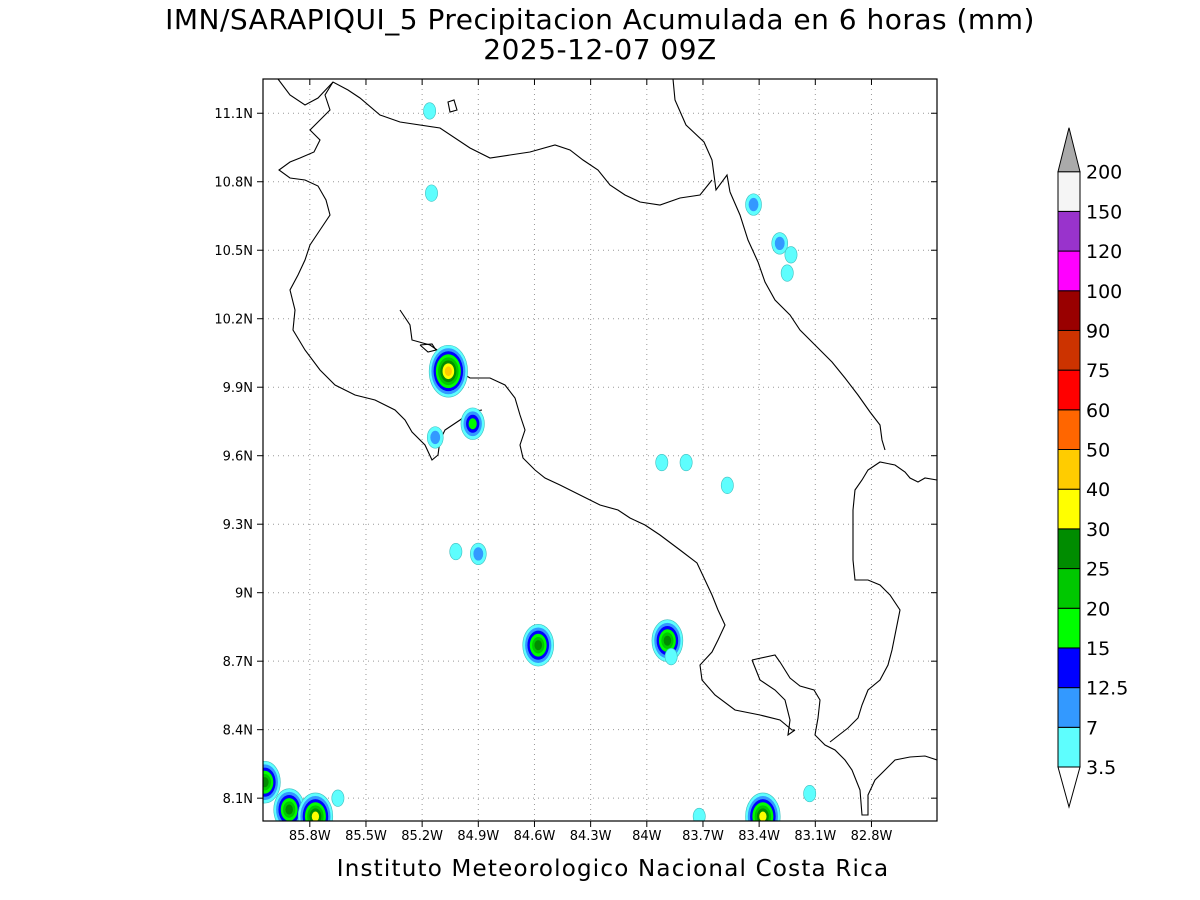  Describe the element at coordinates (238, 662) in the screenshot. I see `lat-tick-label: 8.7N` at that location.